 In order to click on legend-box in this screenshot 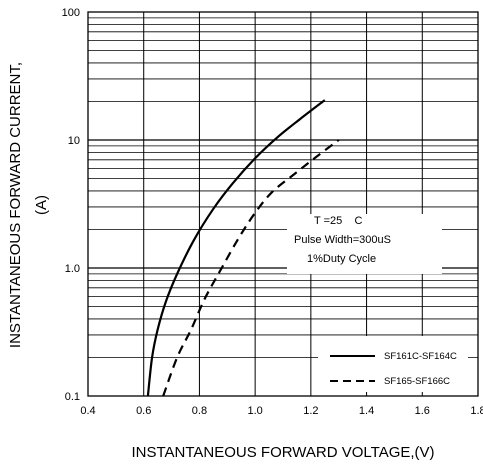, I will do `click(393, 364)`.